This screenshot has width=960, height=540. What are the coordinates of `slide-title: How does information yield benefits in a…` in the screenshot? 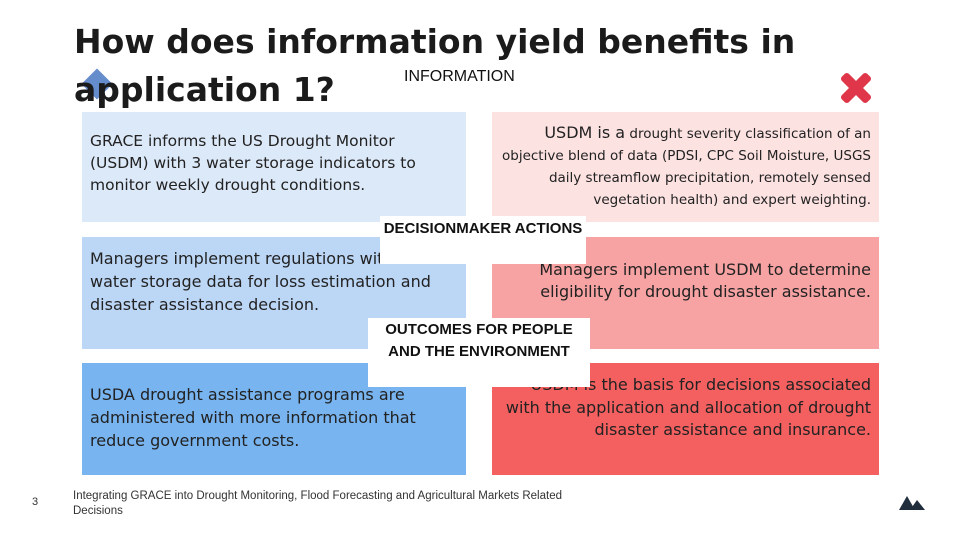 It's located at (435, 65).